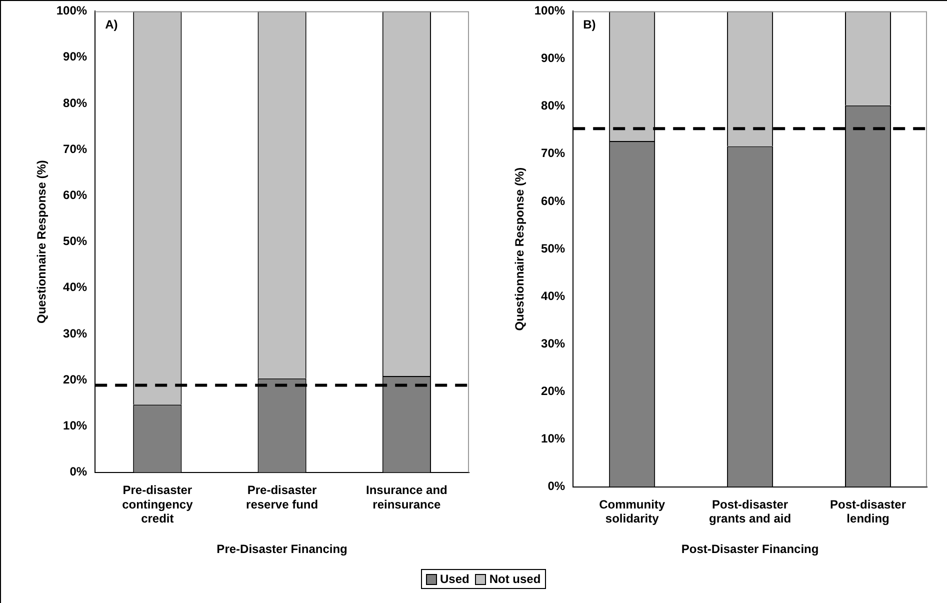 This screenshot has width=947, height=603. I want to click on x-tick-label: Community solidarity, so click(632, 511).